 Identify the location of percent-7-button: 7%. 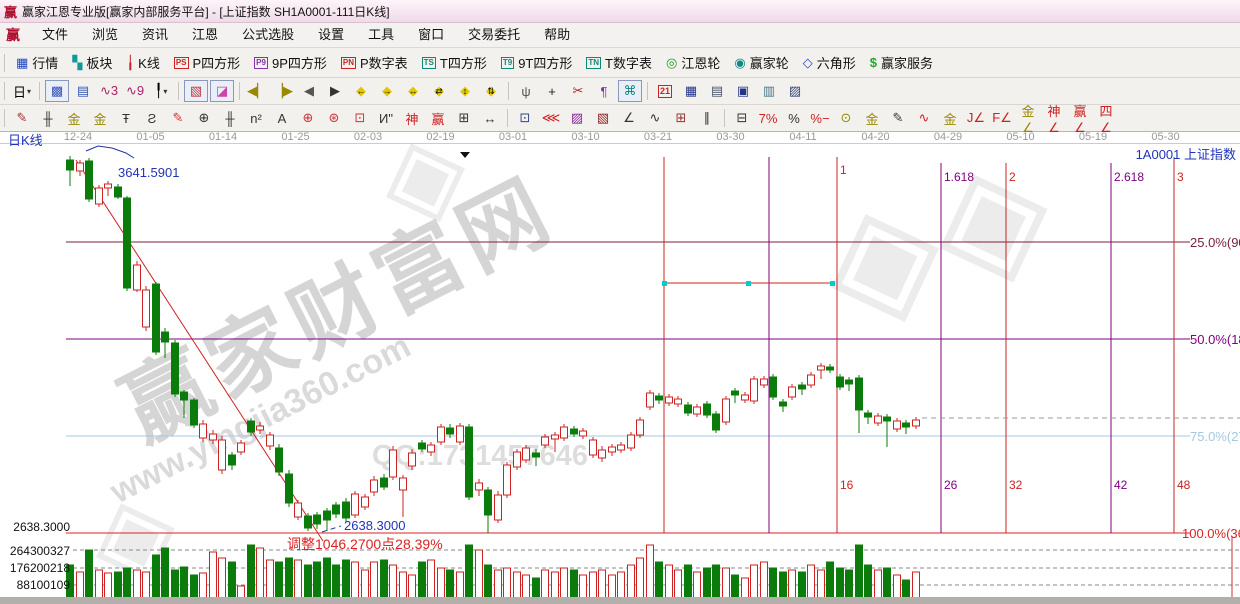
(768, 118).